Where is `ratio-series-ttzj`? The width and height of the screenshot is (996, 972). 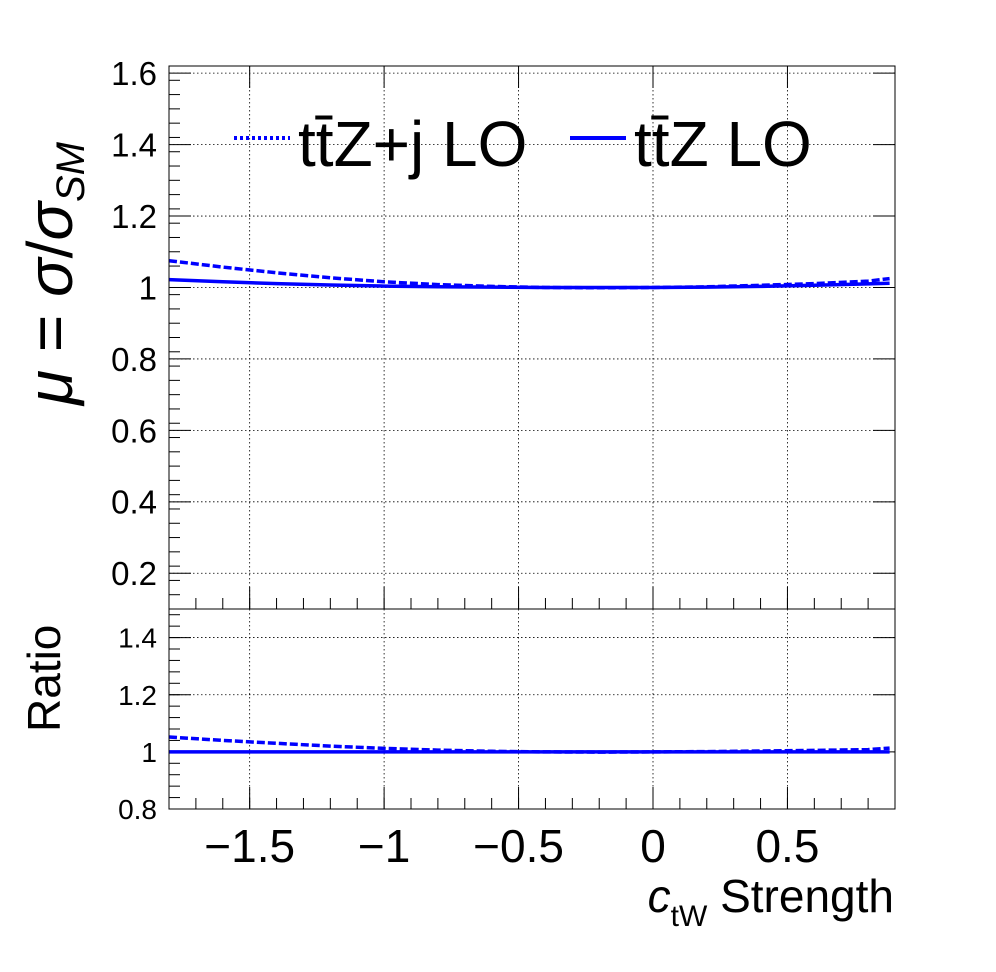
ratio-series-ttzj is located at coordinates (529, 744).